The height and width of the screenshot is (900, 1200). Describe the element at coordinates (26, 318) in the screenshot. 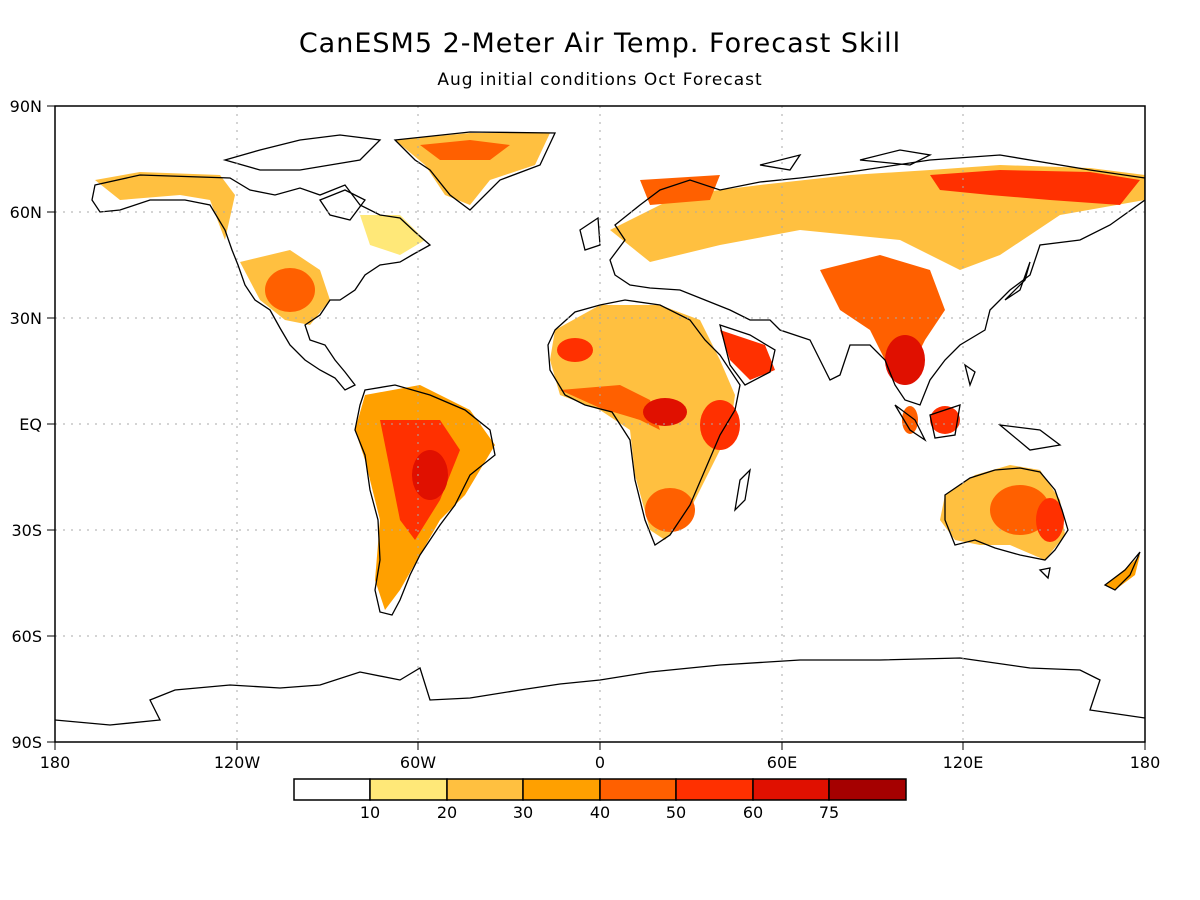

I see `lat-tick-label: 30N` at that location.